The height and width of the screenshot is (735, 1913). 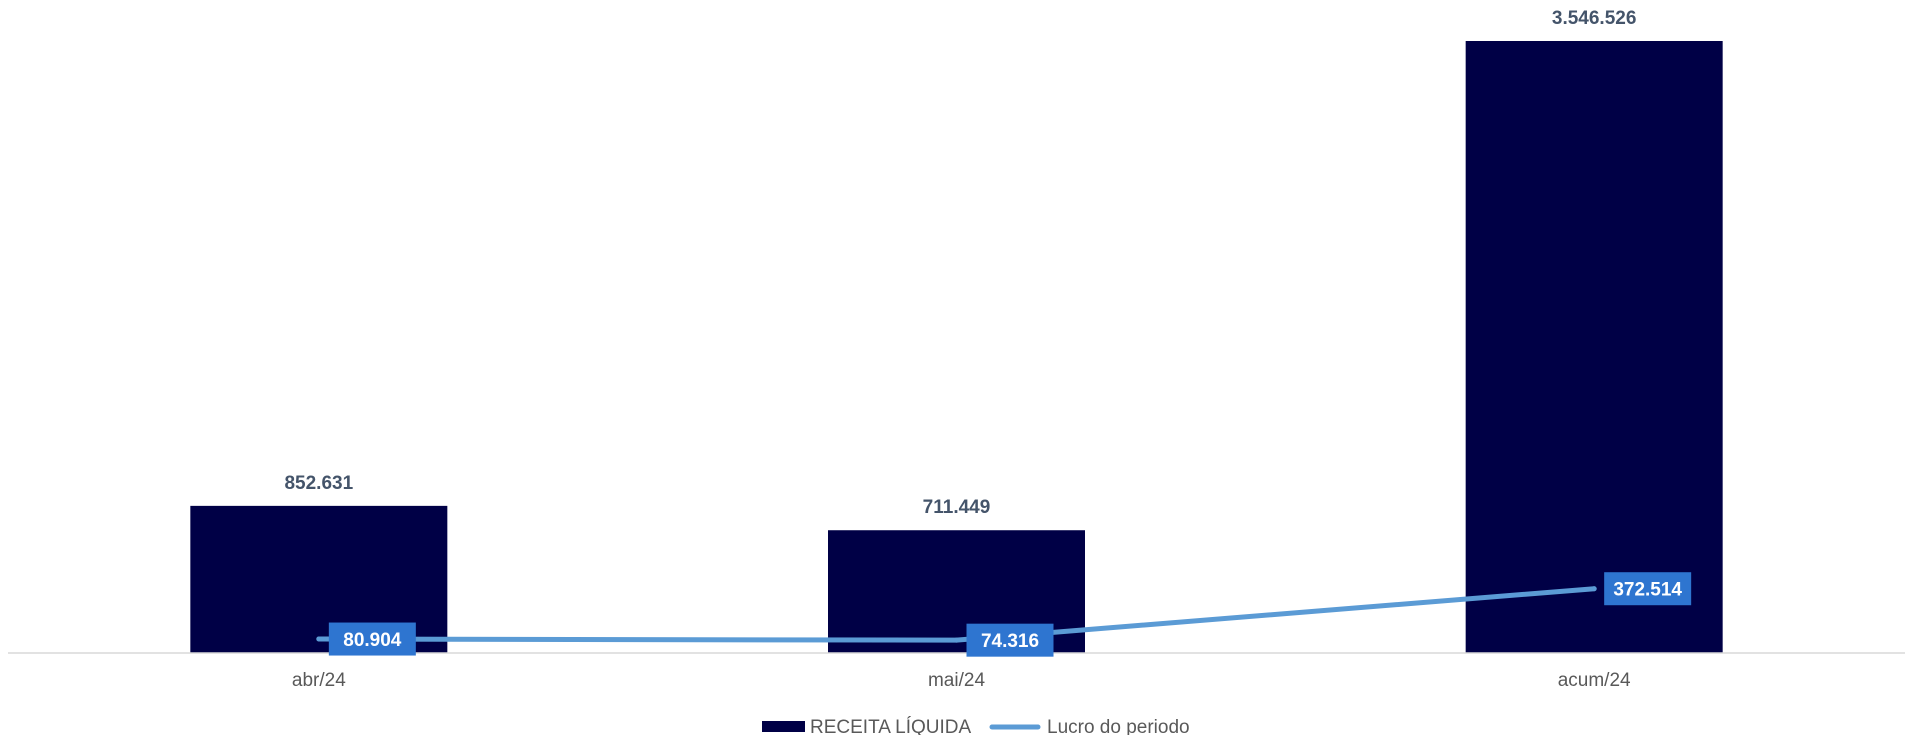 I want to click on legend-swatch-receita, so click(x=783, y=726).